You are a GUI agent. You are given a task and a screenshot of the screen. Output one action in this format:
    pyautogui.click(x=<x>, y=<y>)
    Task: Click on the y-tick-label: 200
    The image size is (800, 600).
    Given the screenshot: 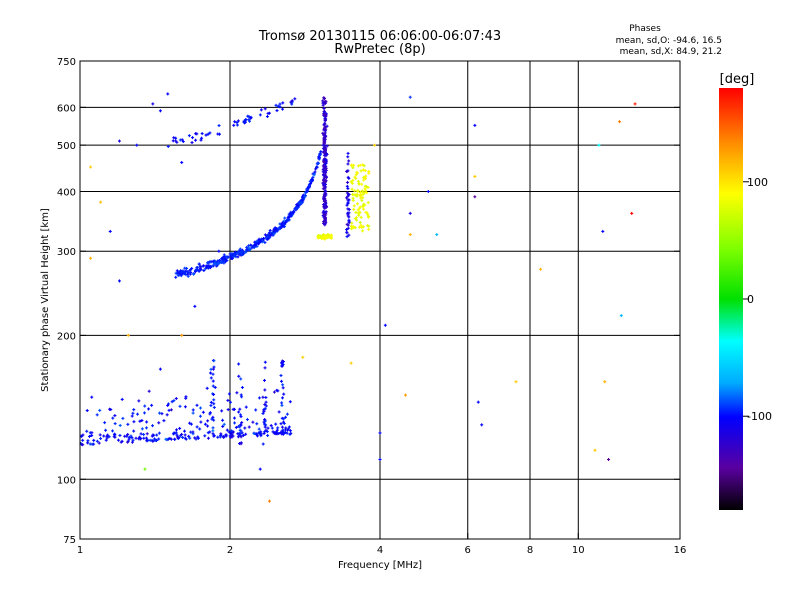 What is the action you would take?
    pyautogui.click(x=66, y=336)
    